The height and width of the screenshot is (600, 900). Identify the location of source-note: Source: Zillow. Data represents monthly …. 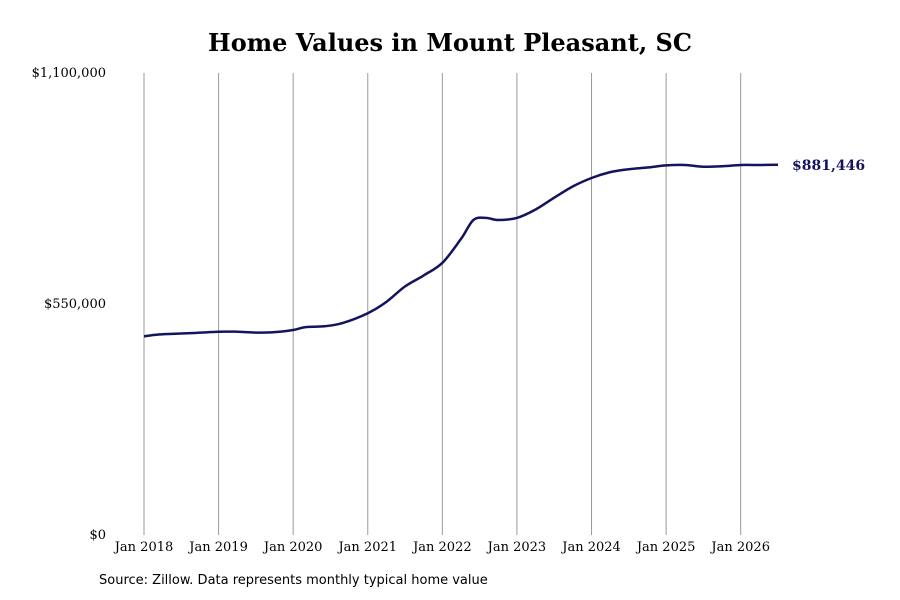
(293, 580).